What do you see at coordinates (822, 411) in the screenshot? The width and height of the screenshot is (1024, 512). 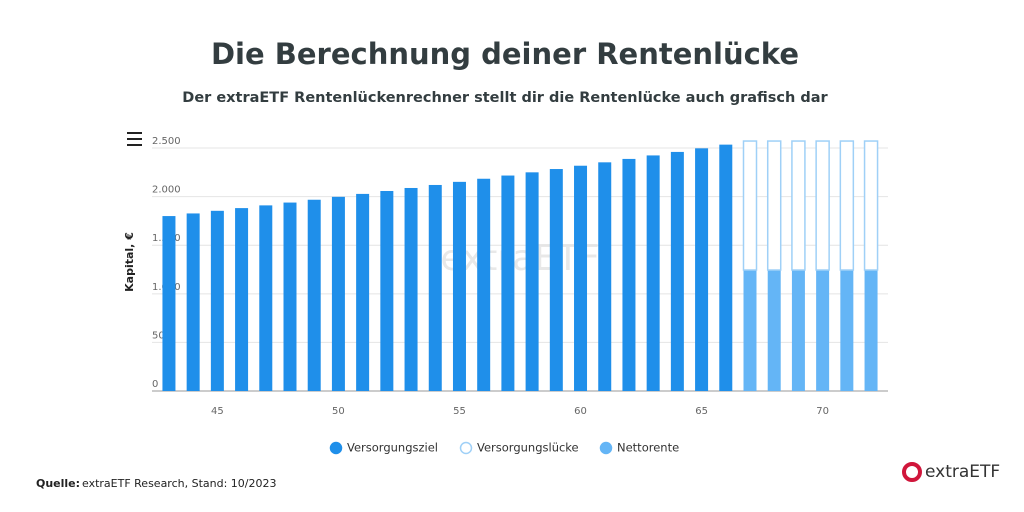 I see `x-tick-label: 70` at bounding box center [822, 411].